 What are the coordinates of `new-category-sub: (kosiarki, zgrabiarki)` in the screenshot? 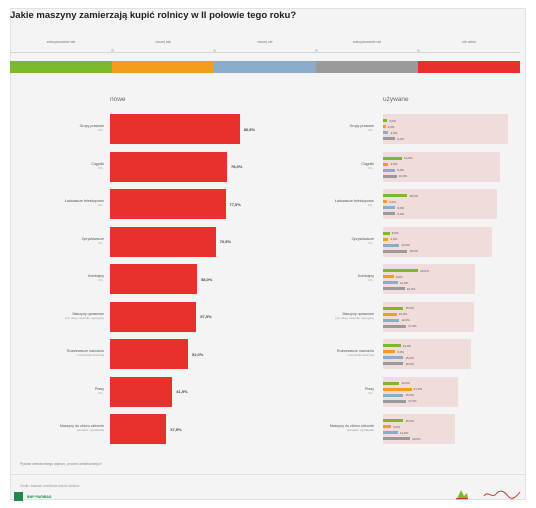 It's located at (90, 430).